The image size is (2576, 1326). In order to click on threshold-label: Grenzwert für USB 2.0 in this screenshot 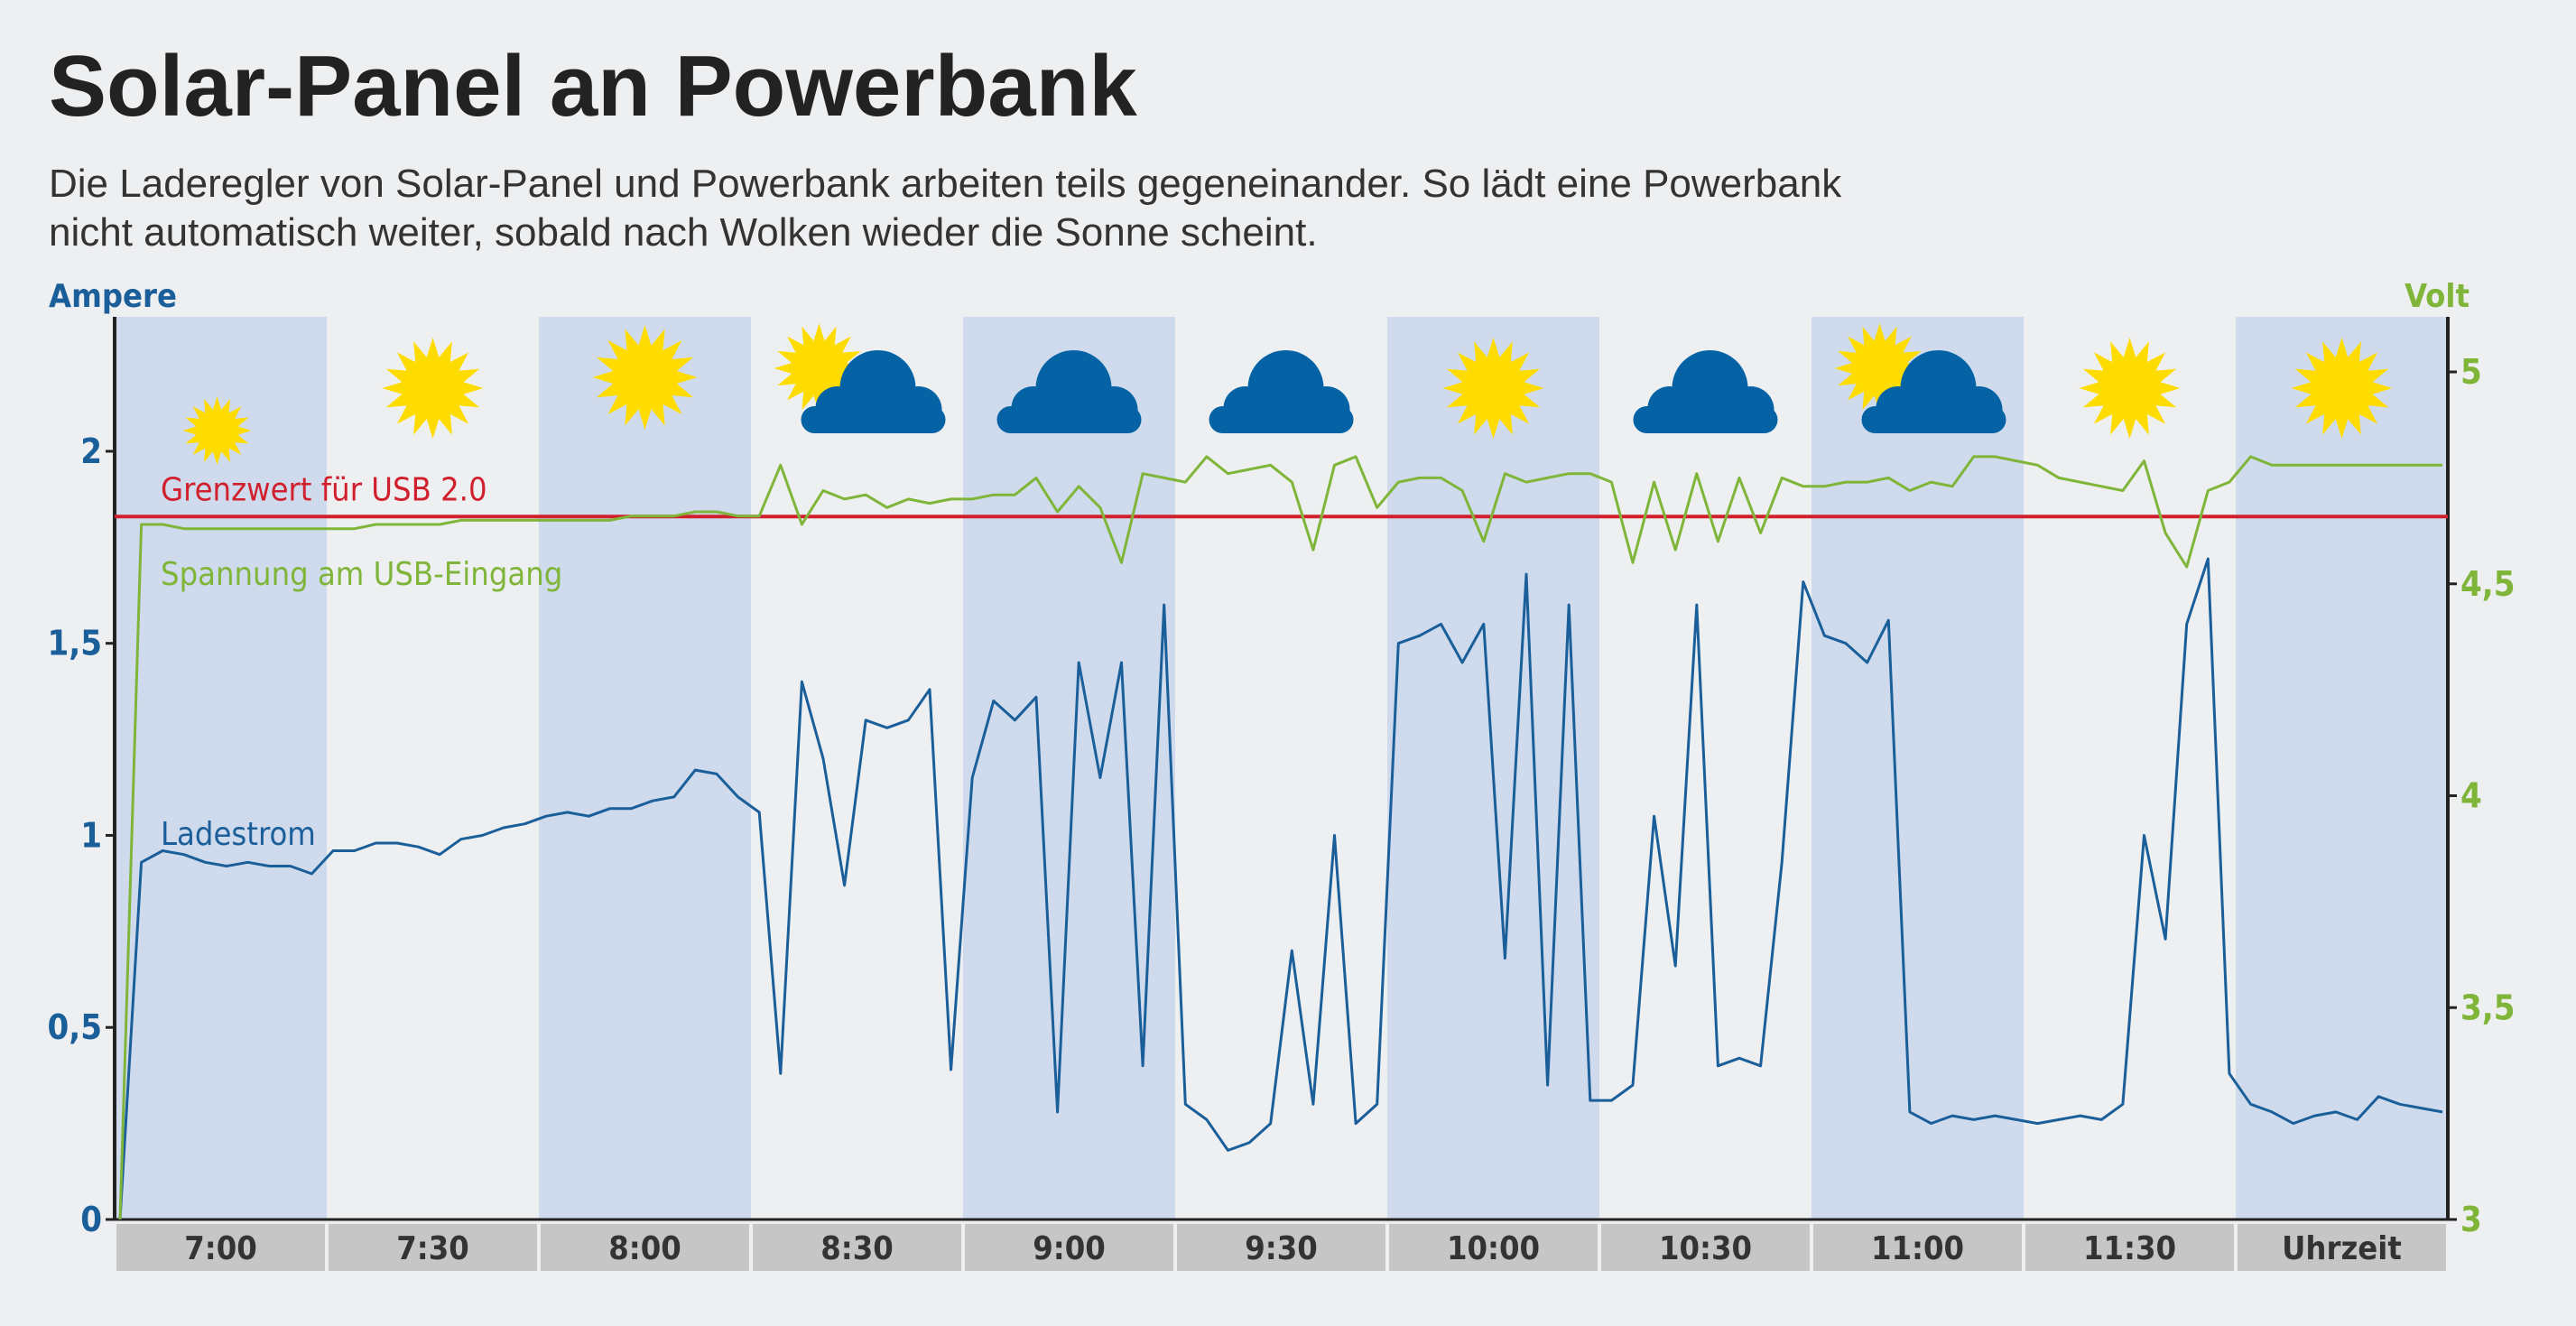, I will do `click(324, 490)`.